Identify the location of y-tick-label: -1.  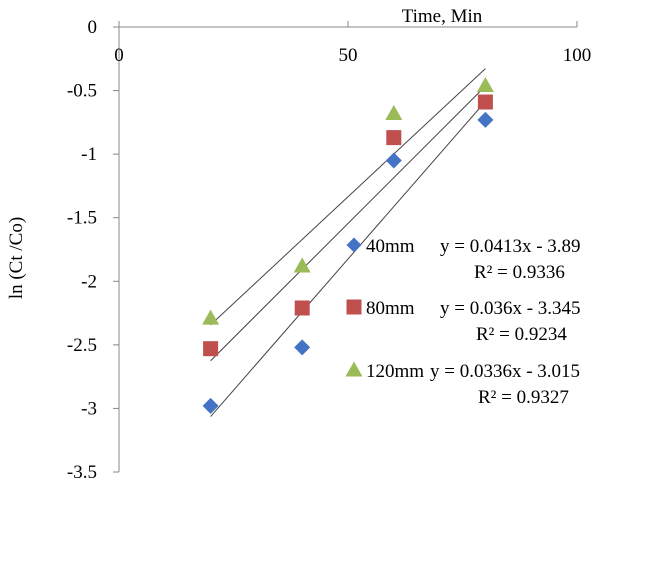
(89, 154).